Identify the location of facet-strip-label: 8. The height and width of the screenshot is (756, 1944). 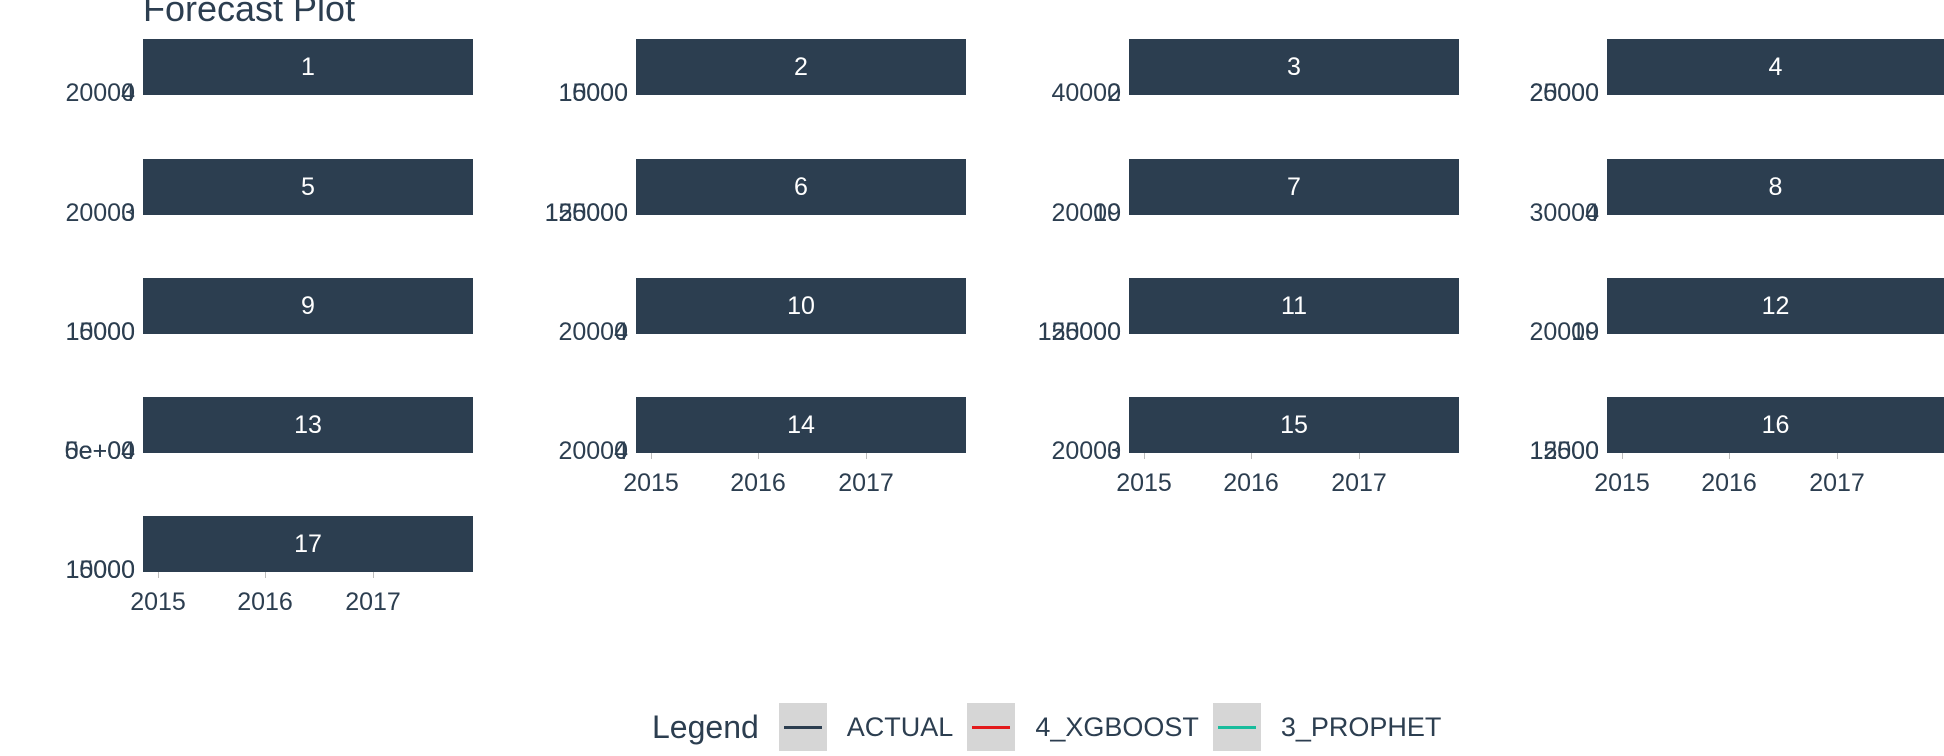
(1775, 187).